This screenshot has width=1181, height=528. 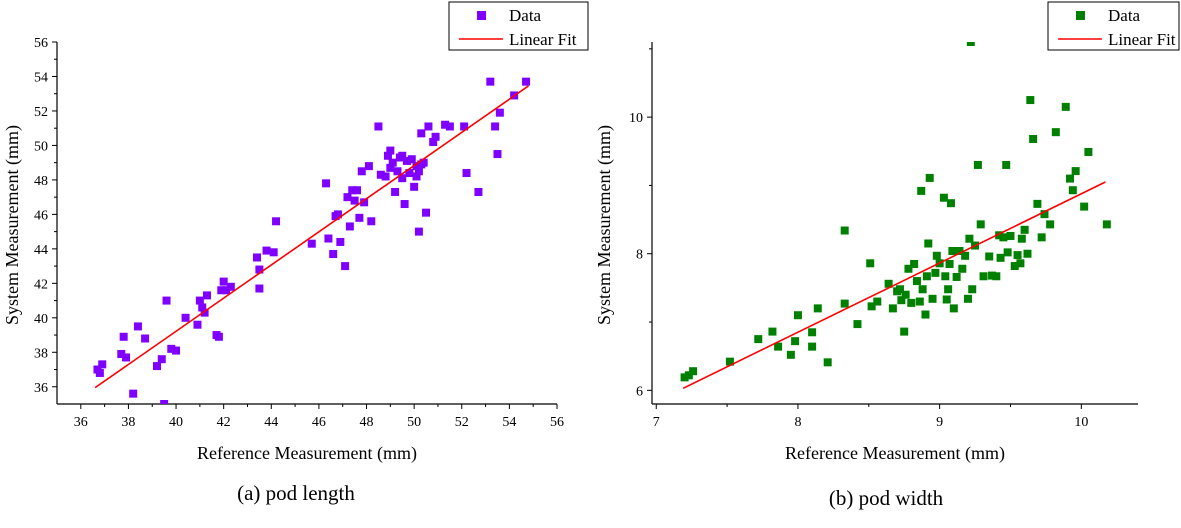 What do you see at coordinates (557, 422) in the screenshot?
I see `x-tick-label: 56` at bounding box center [557, 422].